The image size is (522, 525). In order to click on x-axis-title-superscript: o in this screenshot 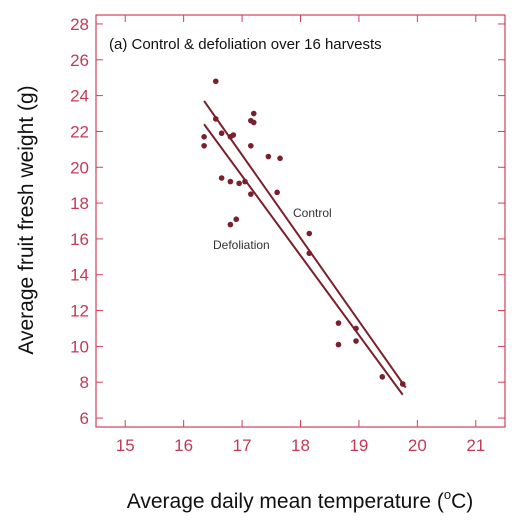, I will do `click(447, 494)`.